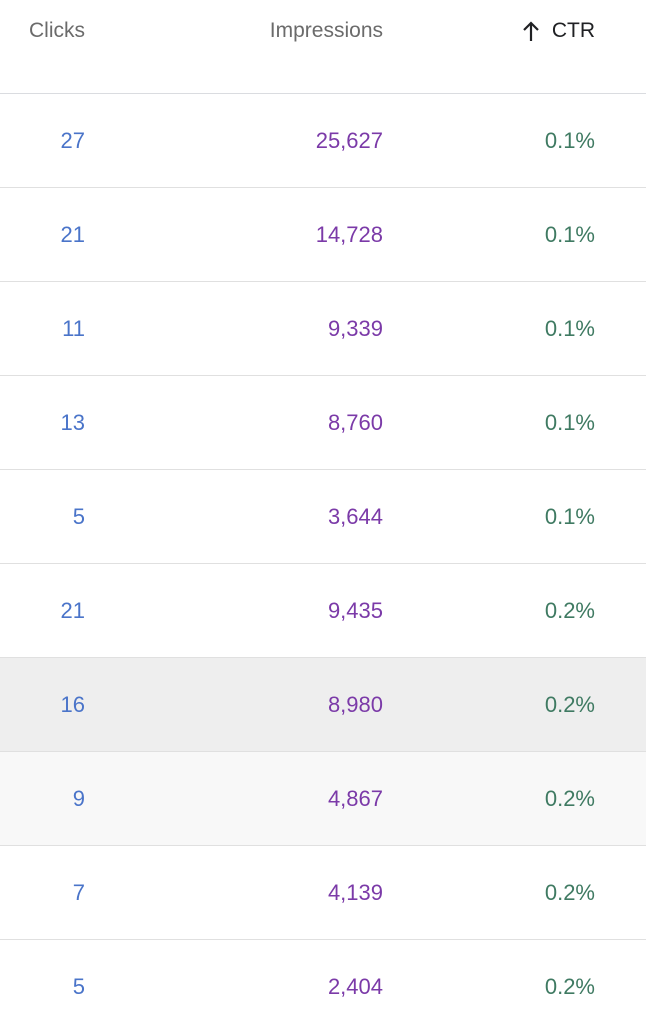 The image size is (646, 1034). I want to click on cell-impressions: 25,627, so click(349, 140).